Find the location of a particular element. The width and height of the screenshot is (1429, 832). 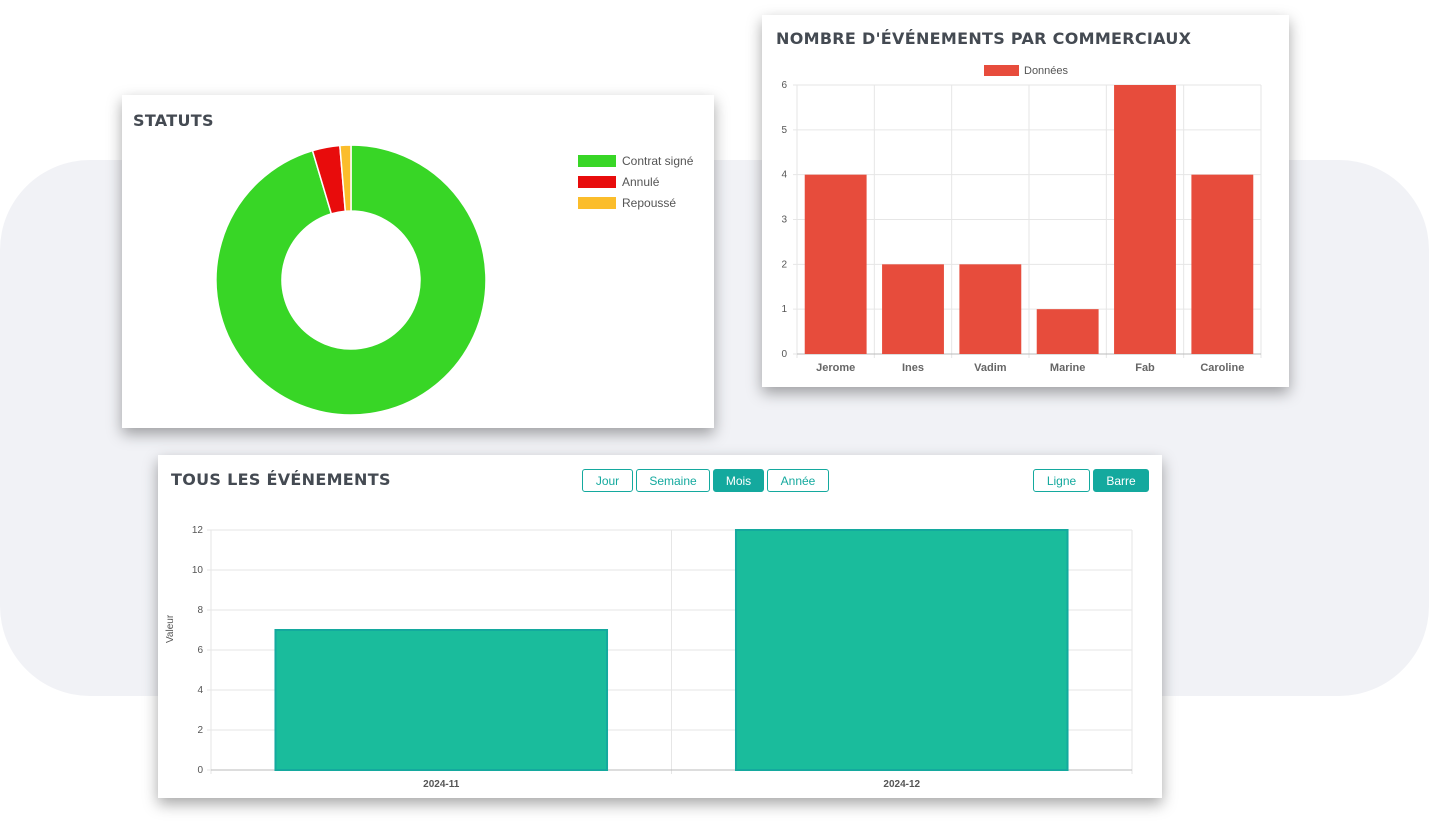

y-tick-label: 5 is located at coordinates (784, 130).